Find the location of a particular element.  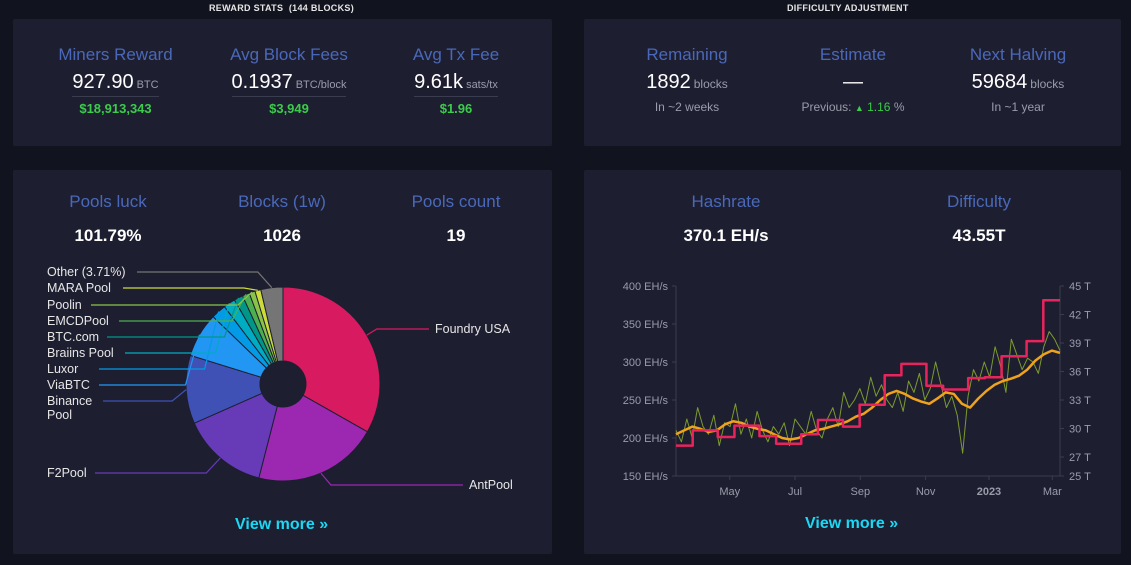

x-tick-label: May is located at coordinates (729, 492).